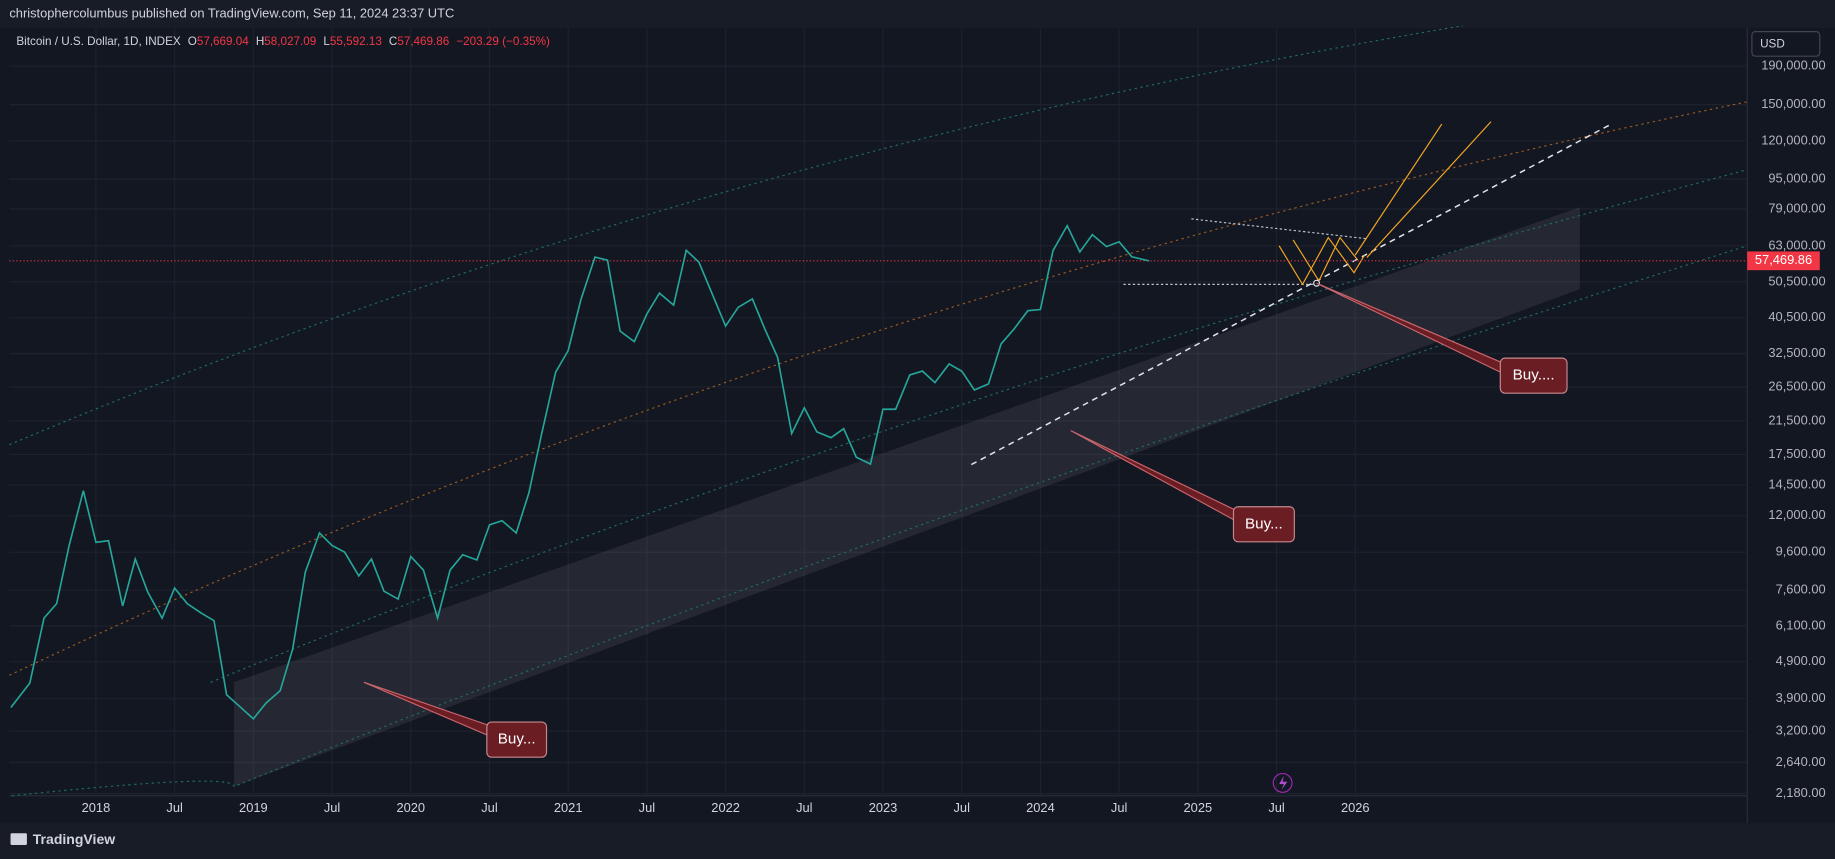  Describe the element at coordinates (1796, 385) in the screenshot. I see `y-tick-label: 26,500.00` at that location.